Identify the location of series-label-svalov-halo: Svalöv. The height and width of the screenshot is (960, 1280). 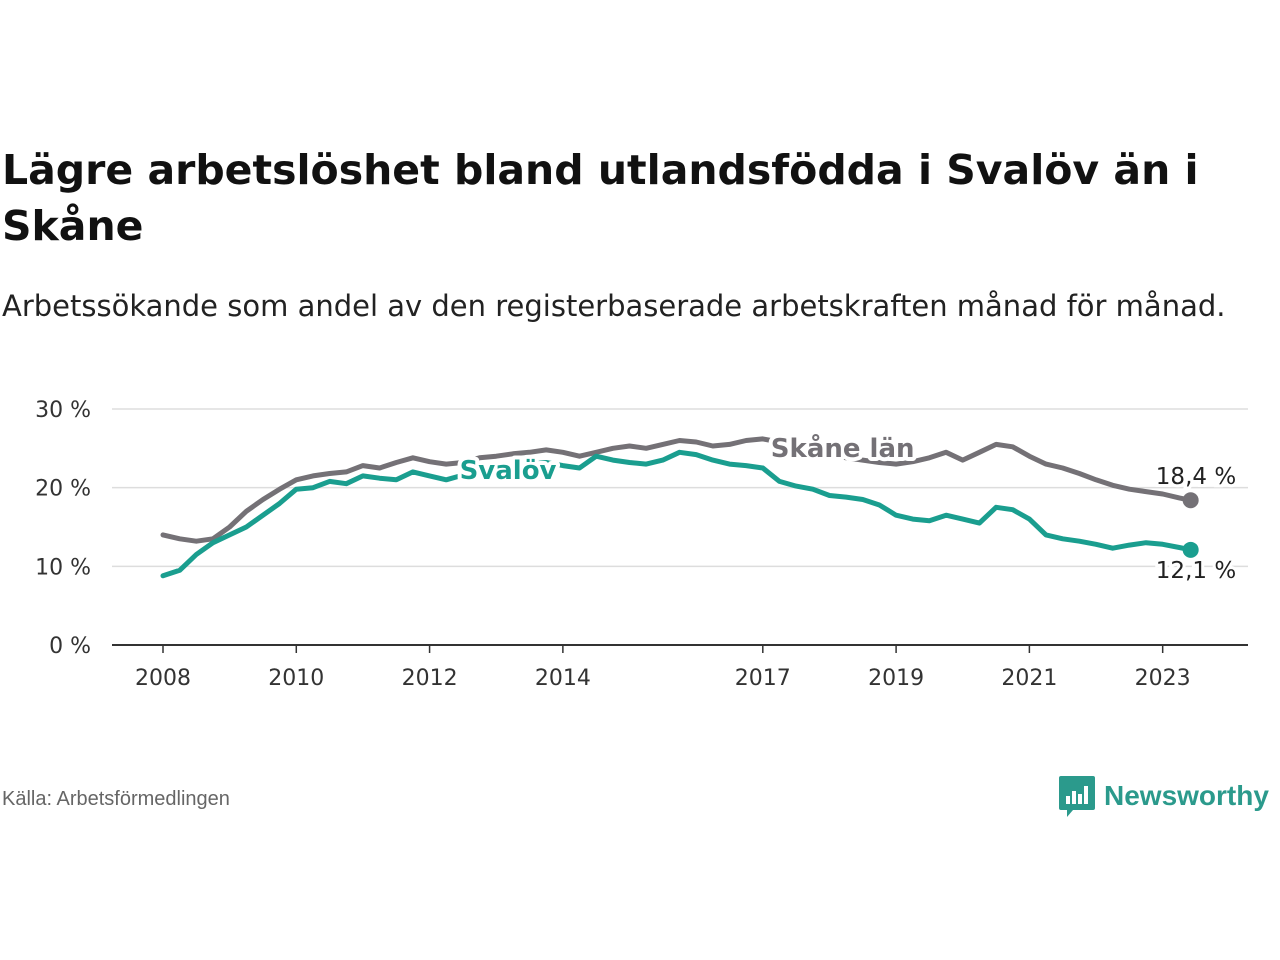
(508, 471).